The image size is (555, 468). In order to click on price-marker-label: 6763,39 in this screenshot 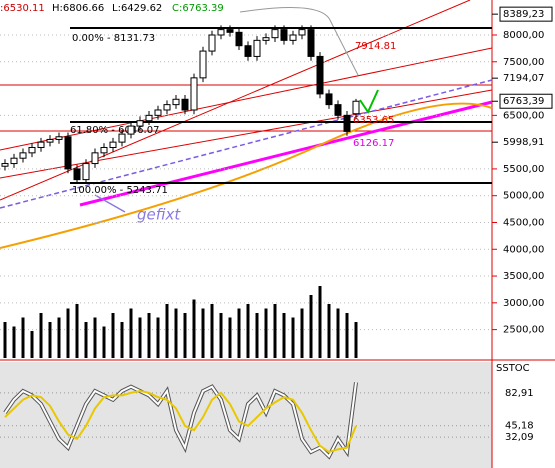, I will do `click(523, 101)`.